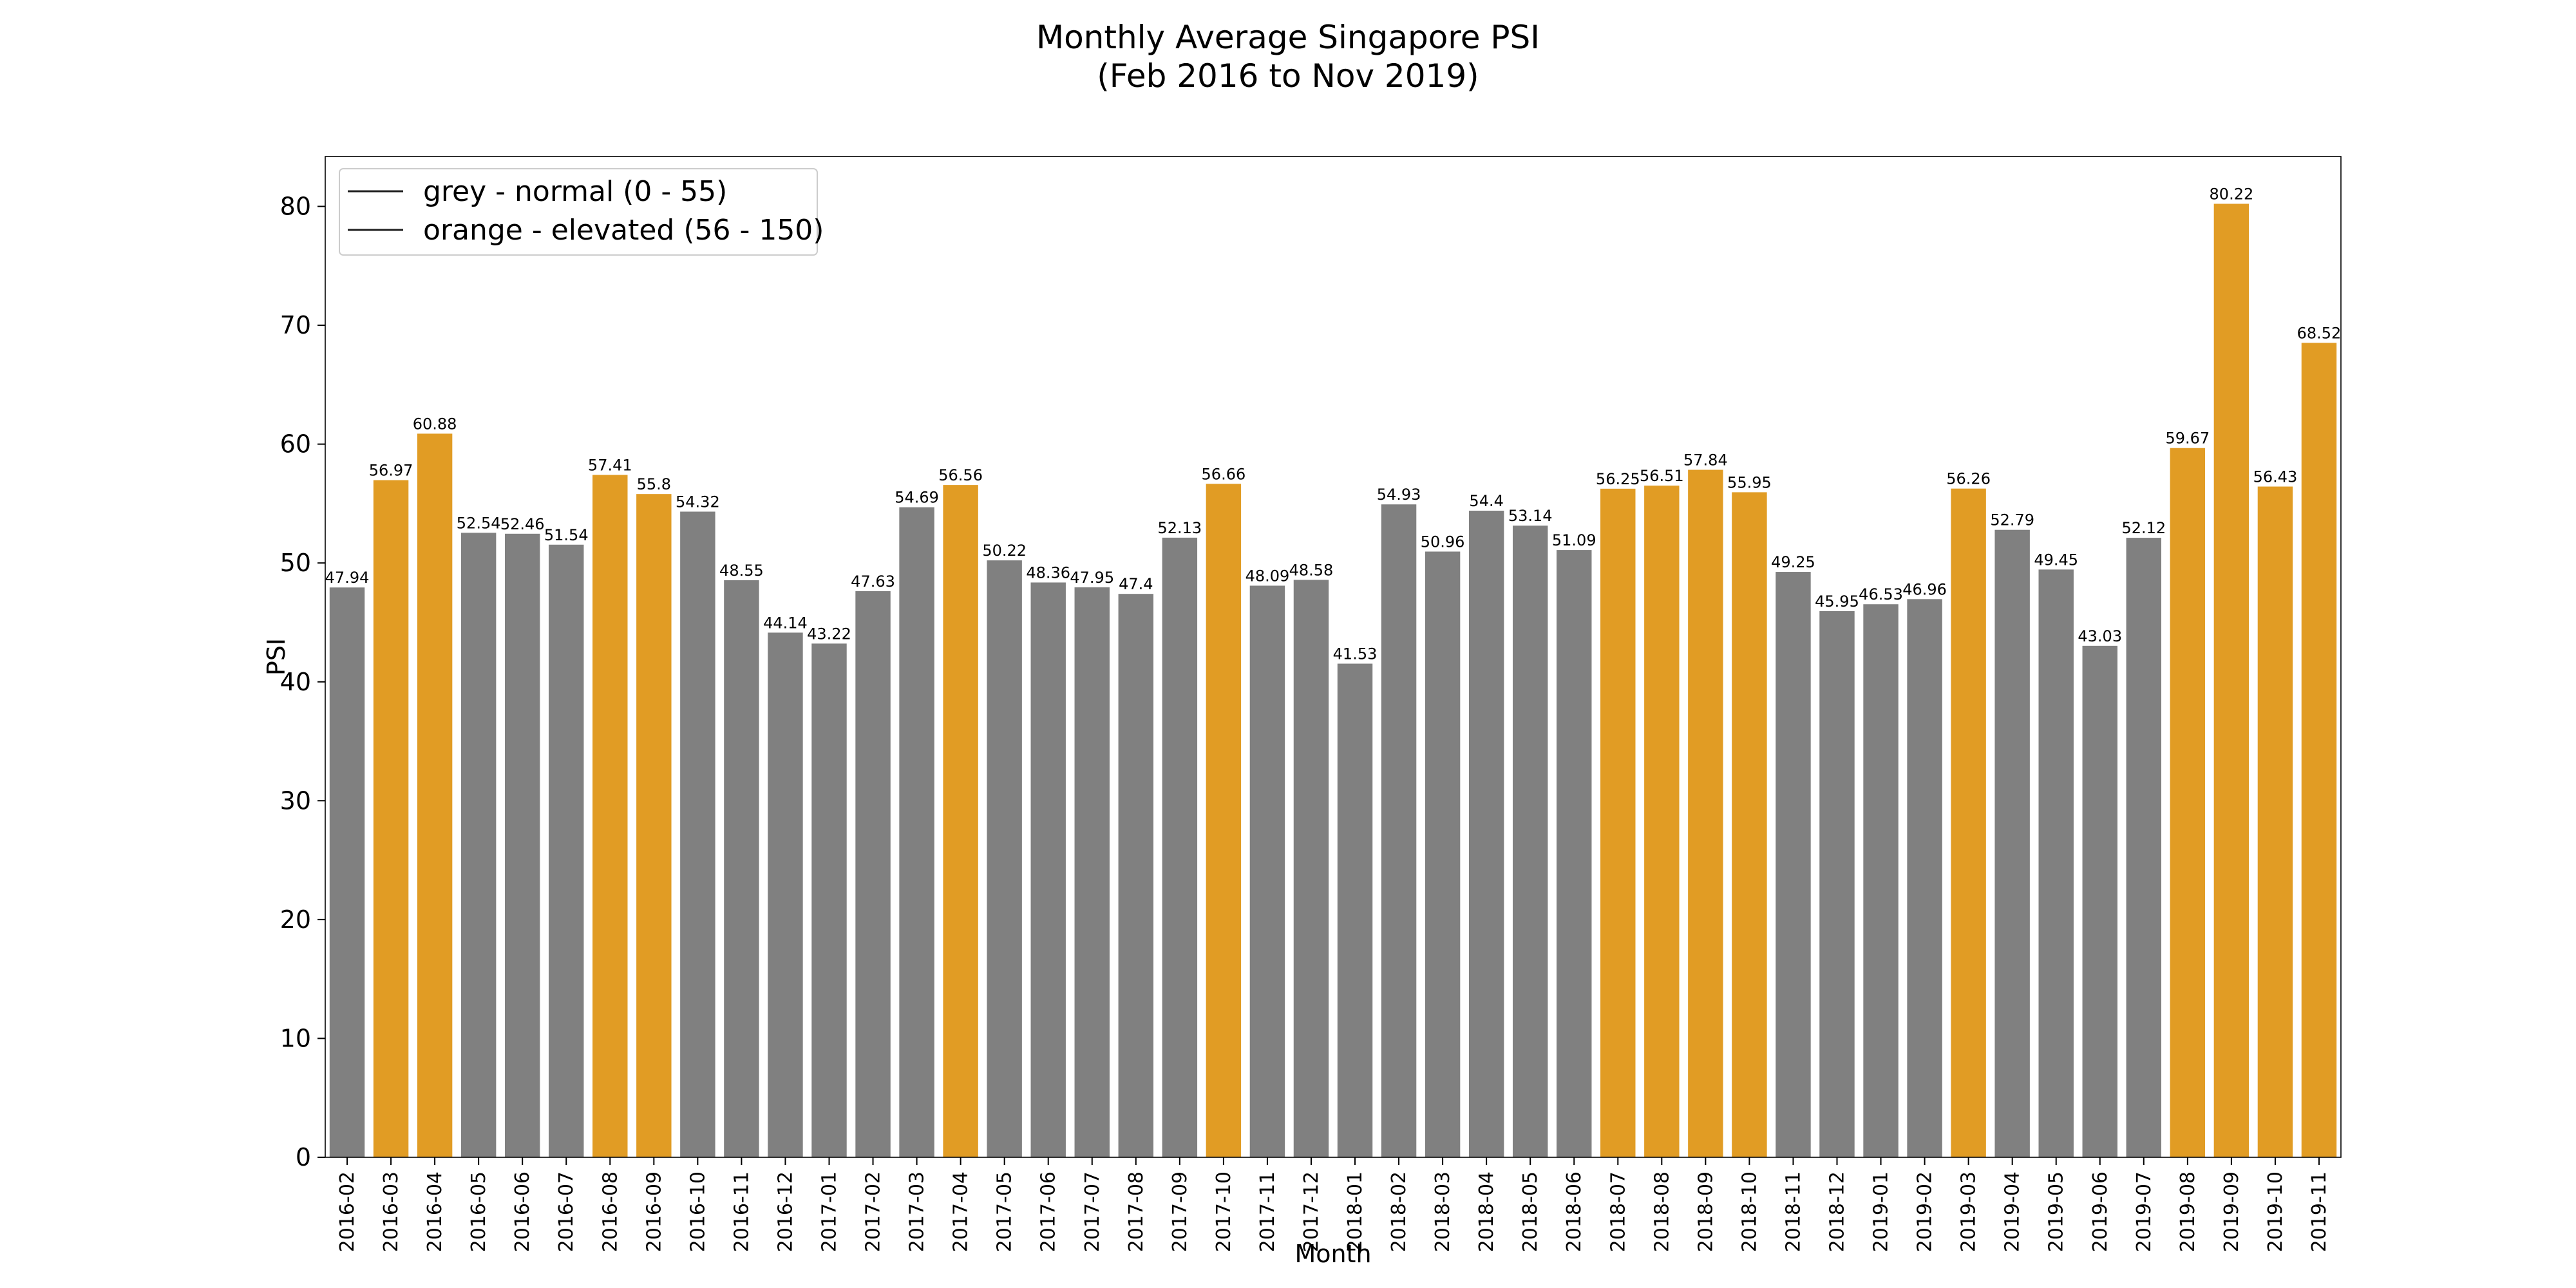 This screenshot has width=2576, height=1288. Describe the element at coordinates (295, 919) in the screenshot. I see `y-tick-label-20: 20` at that location.